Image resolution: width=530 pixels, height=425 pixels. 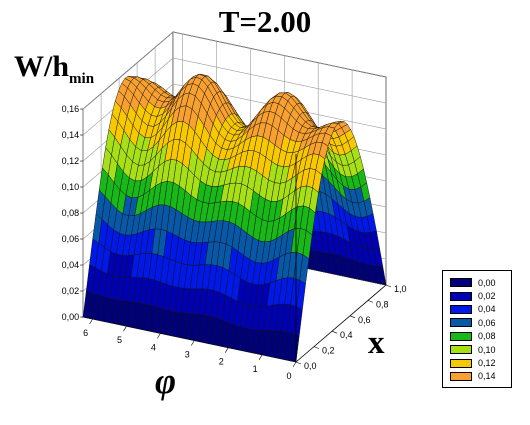 I want to click on phi-tick-label: 3, so click(x=187, y=355).